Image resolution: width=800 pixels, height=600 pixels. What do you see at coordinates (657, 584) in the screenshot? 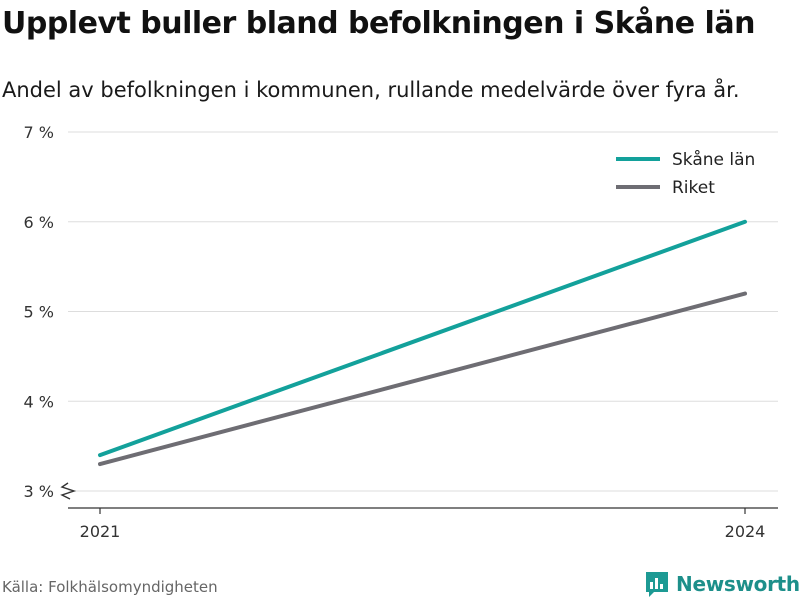
I see `bar-chart-logo-icon` at bounding box center [657, 584].